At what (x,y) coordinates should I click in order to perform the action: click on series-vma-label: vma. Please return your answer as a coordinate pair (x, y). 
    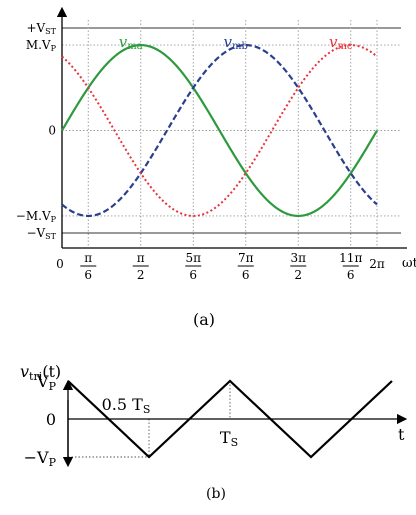
    Looking at the image, I should click on (131, 42).